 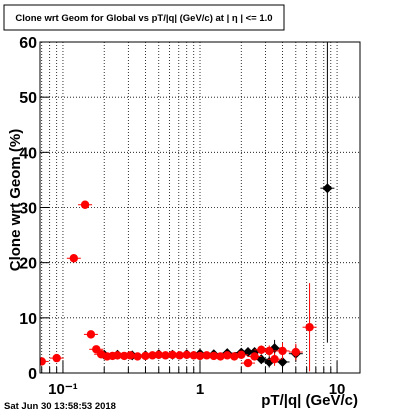 What do you see at coordinates (28, 153) in the screenshot?
I see `y-tick-label: 40` at bounding box center [28, 153].